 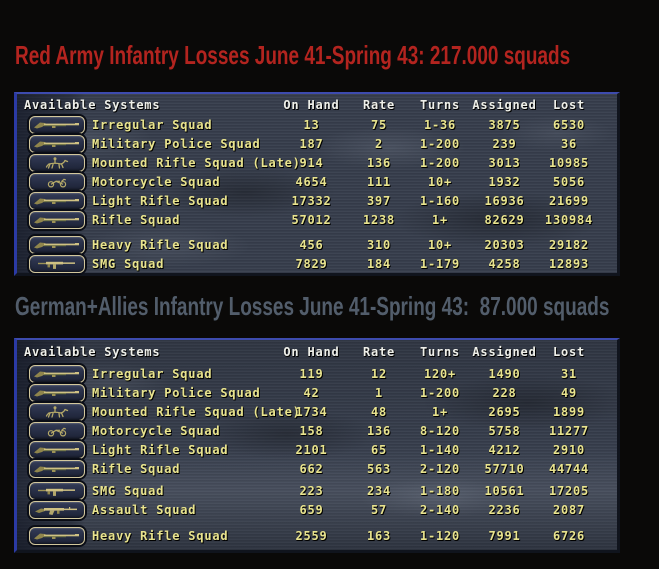 I want to click on unit-name: Light Rifle Squad, so click(x=160, y=449).